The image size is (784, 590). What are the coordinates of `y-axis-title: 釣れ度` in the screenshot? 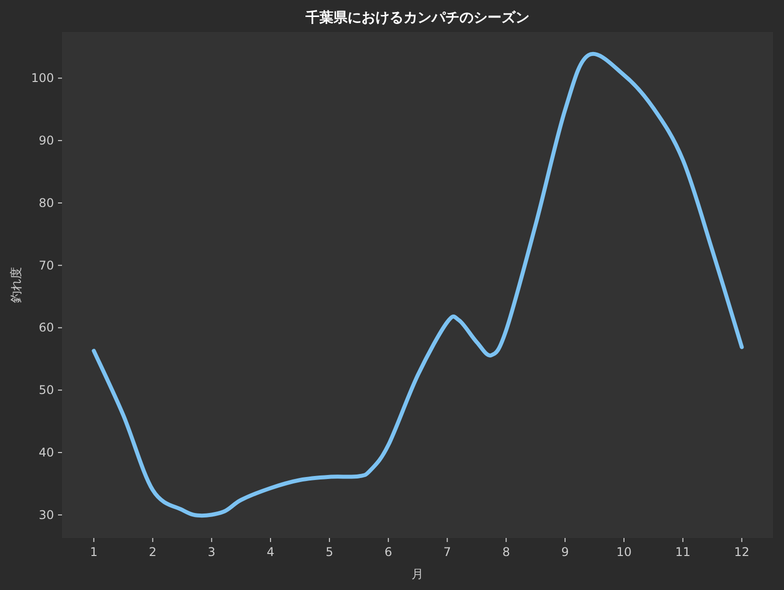 It's located at (16, 285).